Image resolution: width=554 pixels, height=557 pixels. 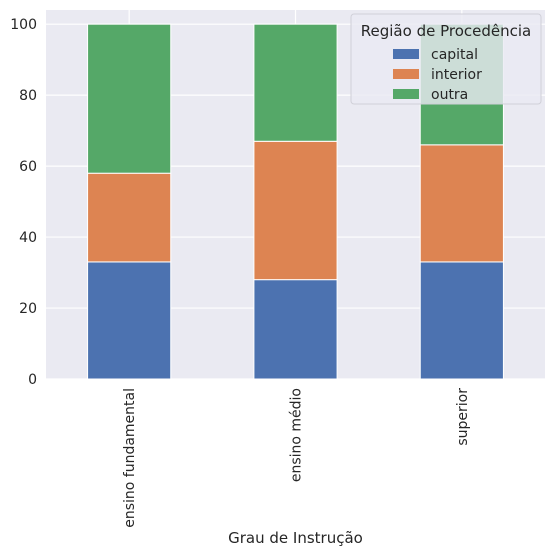 I want to click on legend-items: capital interior outra, so click(x=437, y=75).